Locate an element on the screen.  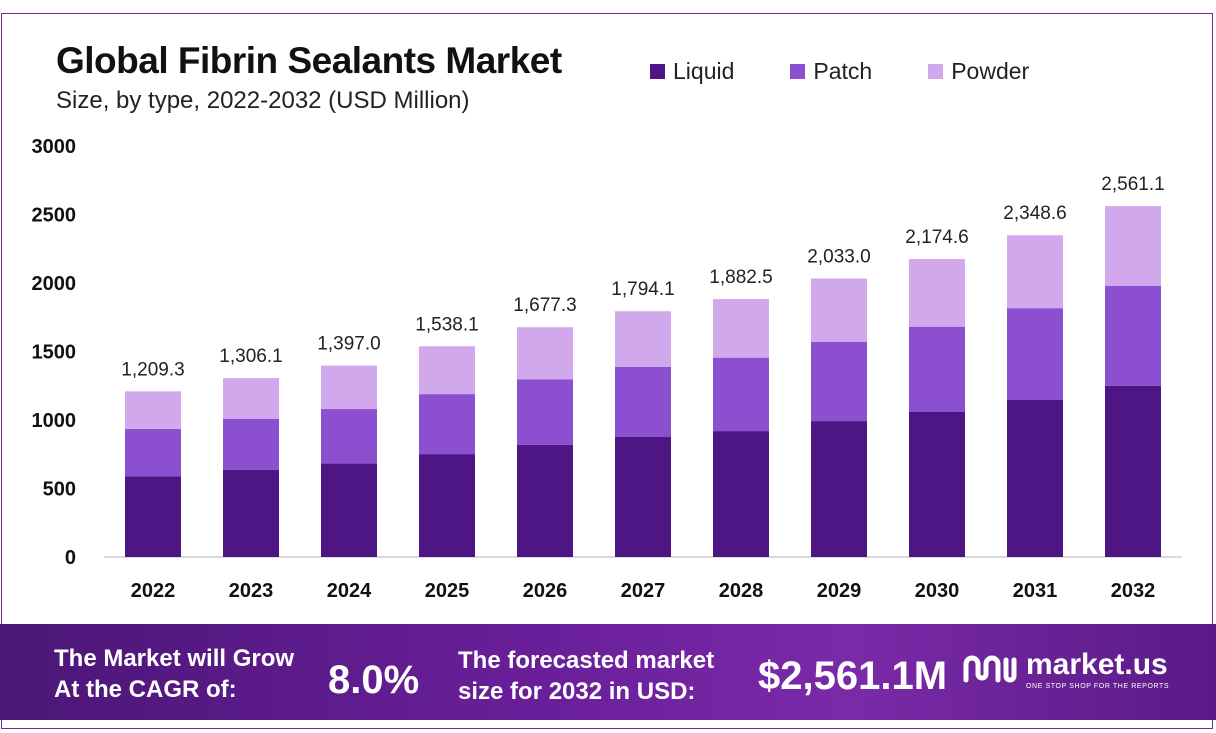
bar-total-label: 2,033.0 is located at coordinates (838, 256).